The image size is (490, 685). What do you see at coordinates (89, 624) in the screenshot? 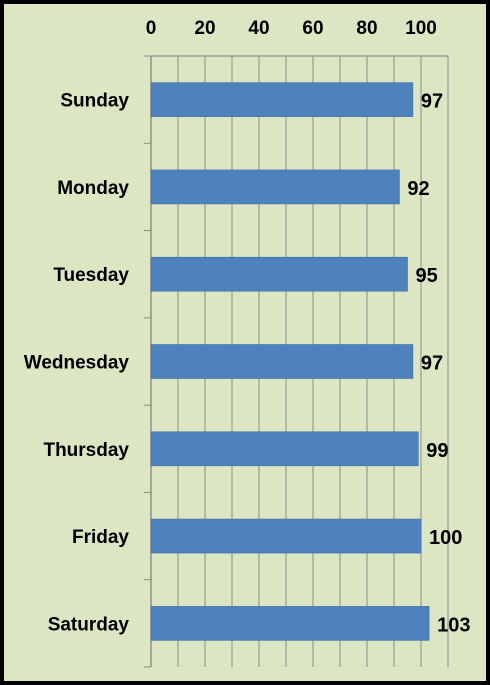
I see `category-label: Saturday` at bounding box center [89, 624].